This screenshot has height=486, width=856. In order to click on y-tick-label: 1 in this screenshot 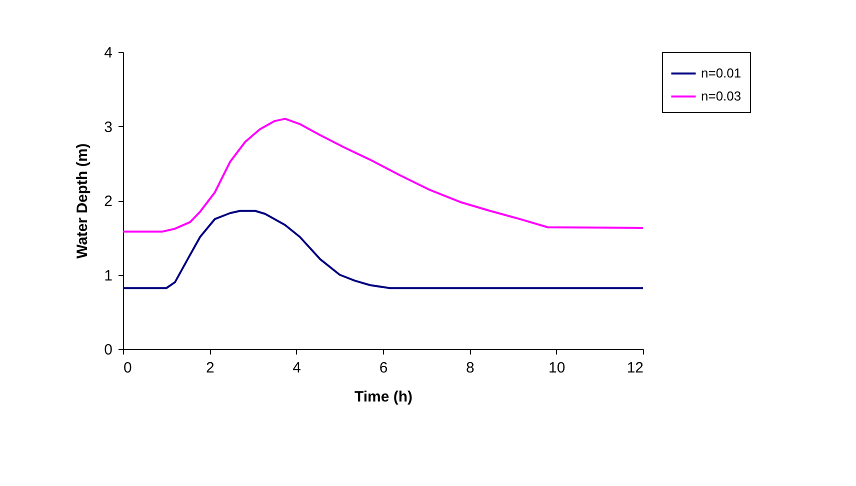, I will do `click(108, 275)`.